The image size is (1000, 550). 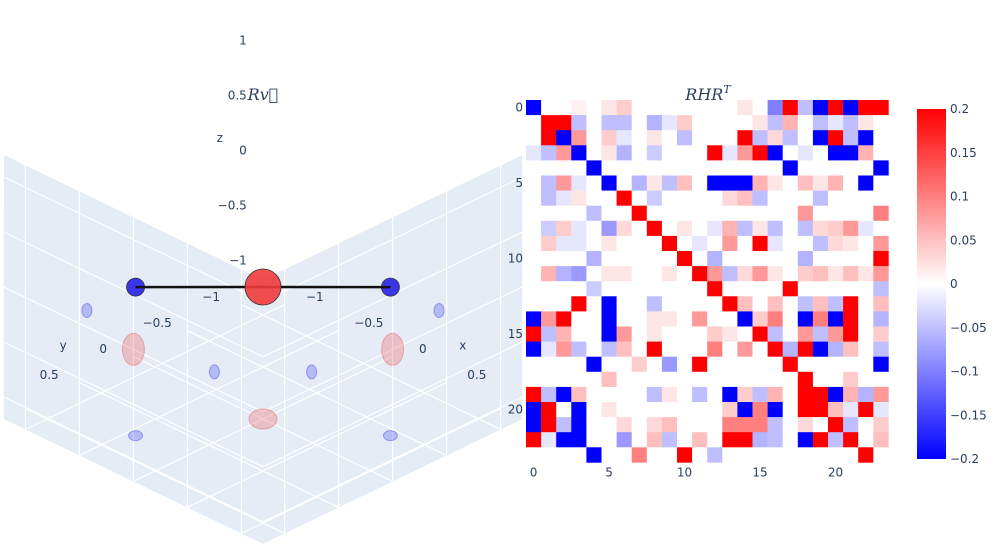 I want to click on heatmap-title-superscript: T, so click(x=727, y=89).